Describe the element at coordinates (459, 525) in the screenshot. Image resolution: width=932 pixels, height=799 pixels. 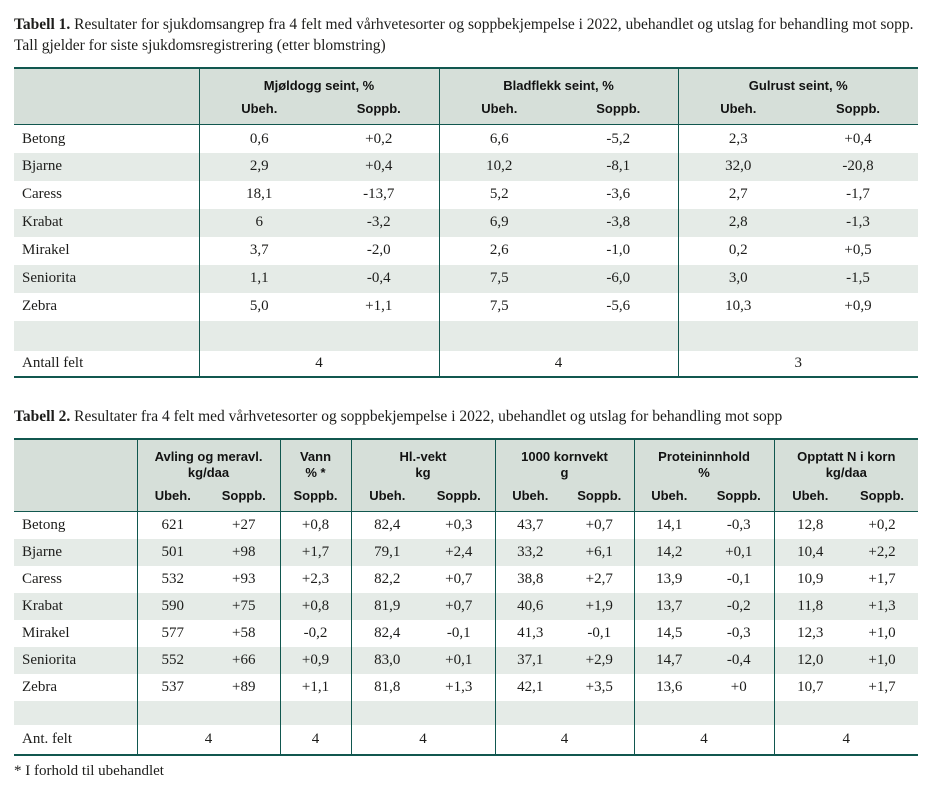
I see `value-cell: +0,3` at that location.